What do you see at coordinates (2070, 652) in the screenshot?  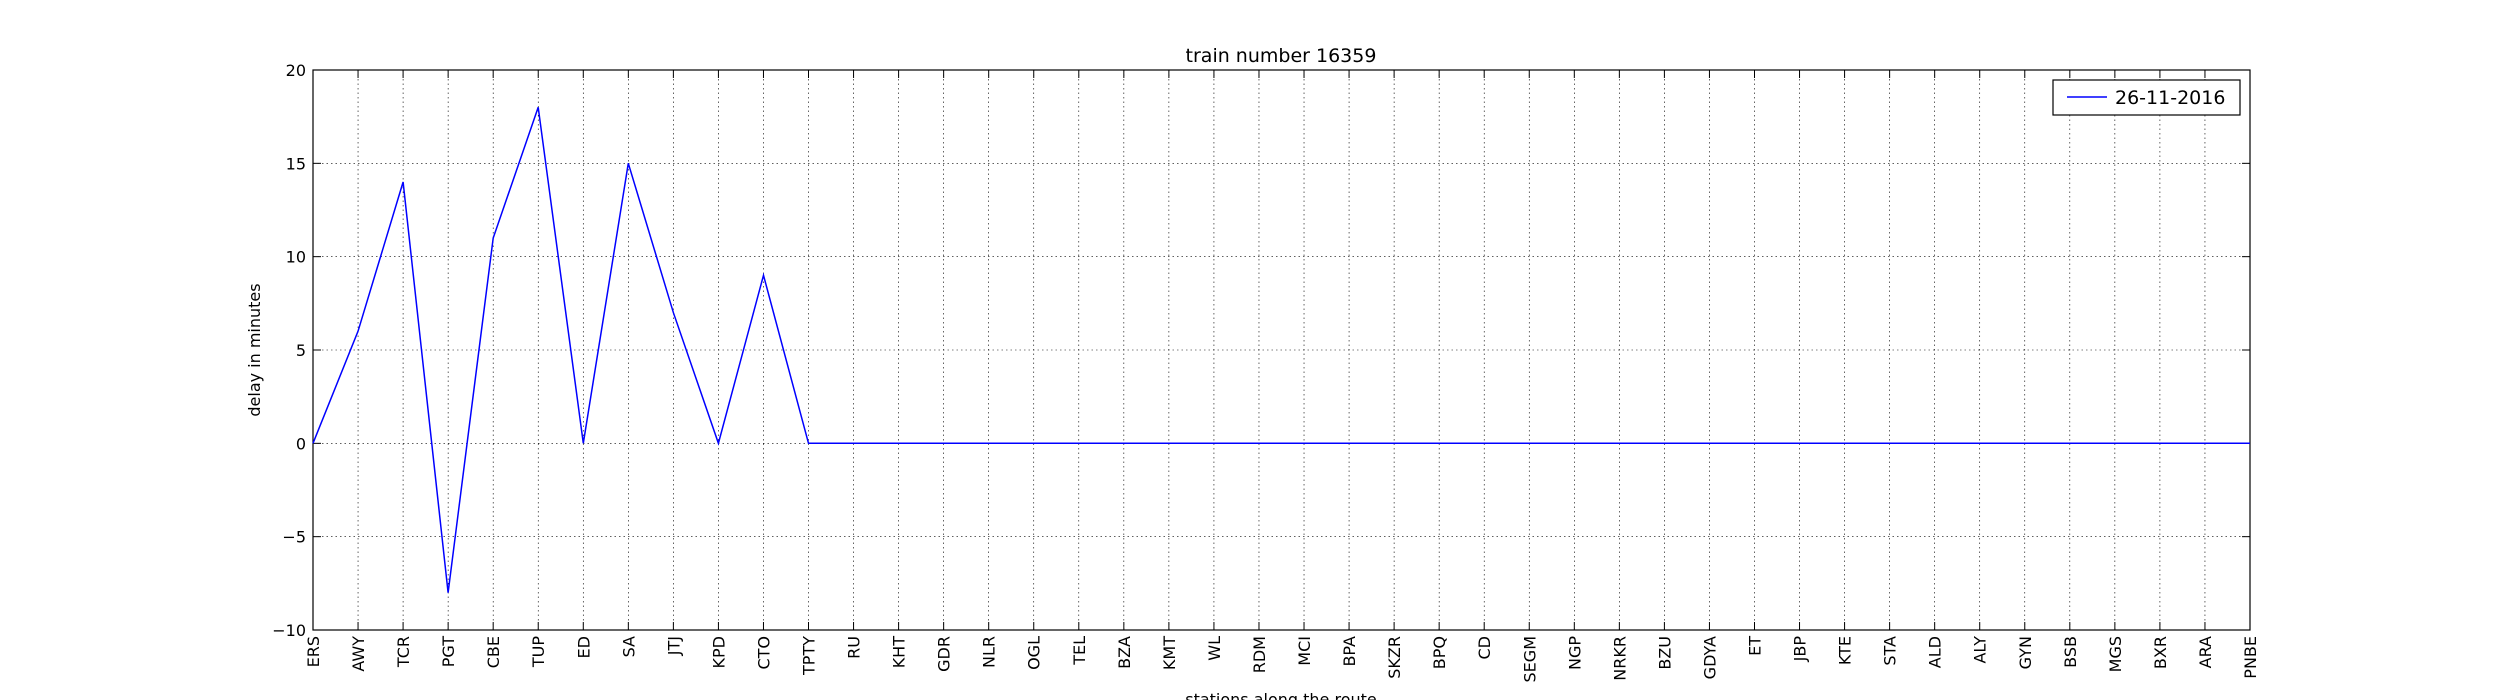 I see `x-tick-label: BSB` at bounding box center [2070, 652].